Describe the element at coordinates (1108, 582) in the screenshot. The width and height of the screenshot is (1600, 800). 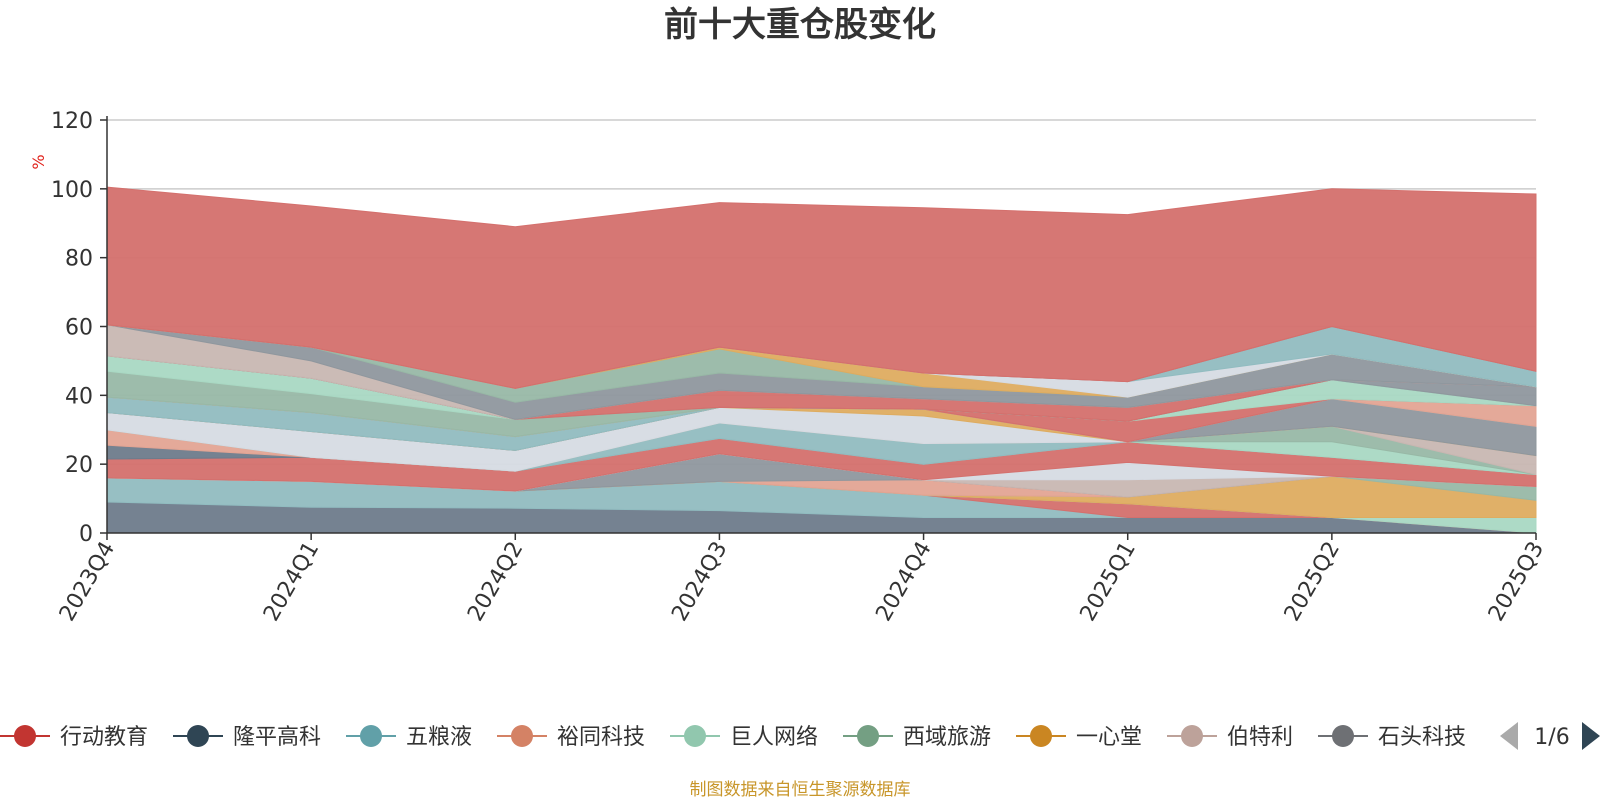
I see `x-tick-label: 2025Q1` at that location.